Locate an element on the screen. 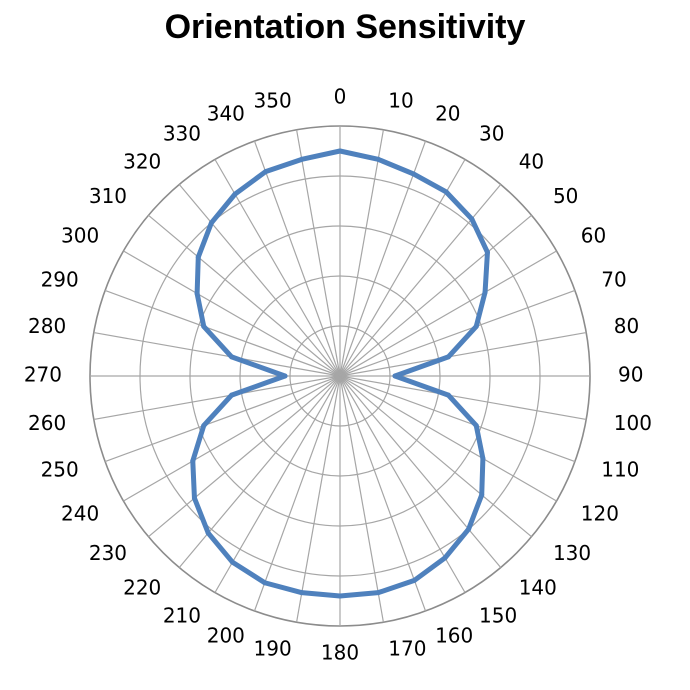  angular-tick-label: 150 is located at coordinates (498, 615).